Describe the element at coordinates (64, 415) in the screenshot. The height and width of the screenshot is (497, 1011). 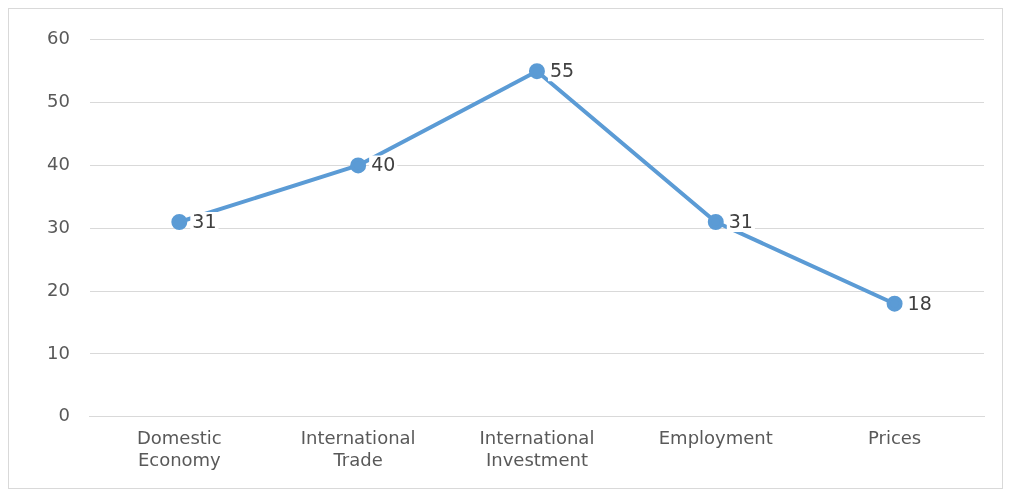
I see `y-tick-label: 0` at that location.